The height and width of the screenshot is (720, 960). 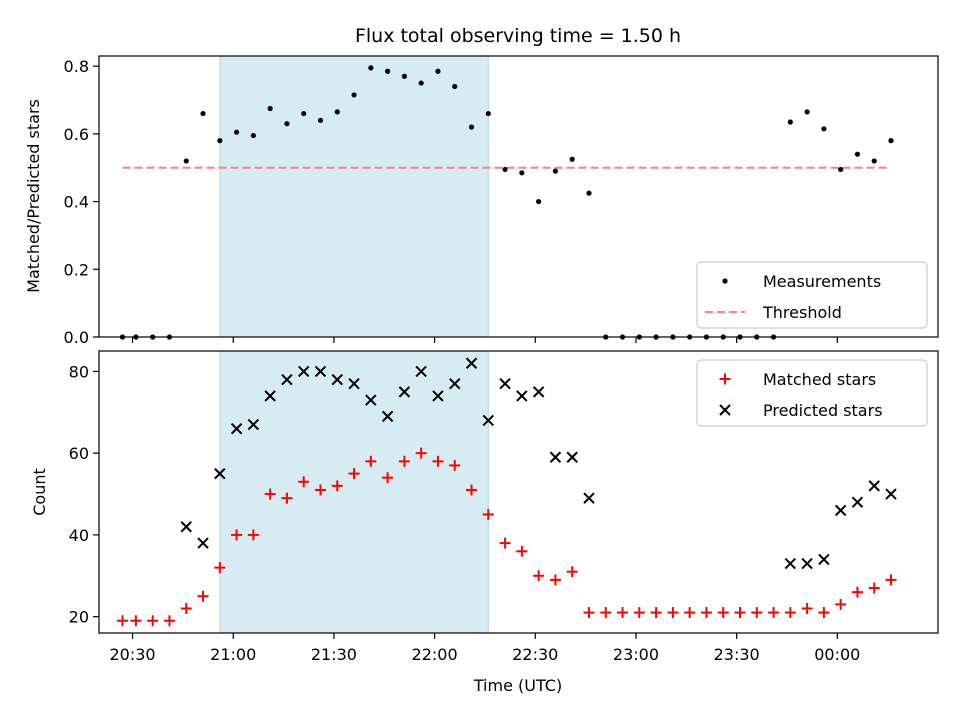 I want to click on legend-label: Measurements, so click(x=822, y=281).